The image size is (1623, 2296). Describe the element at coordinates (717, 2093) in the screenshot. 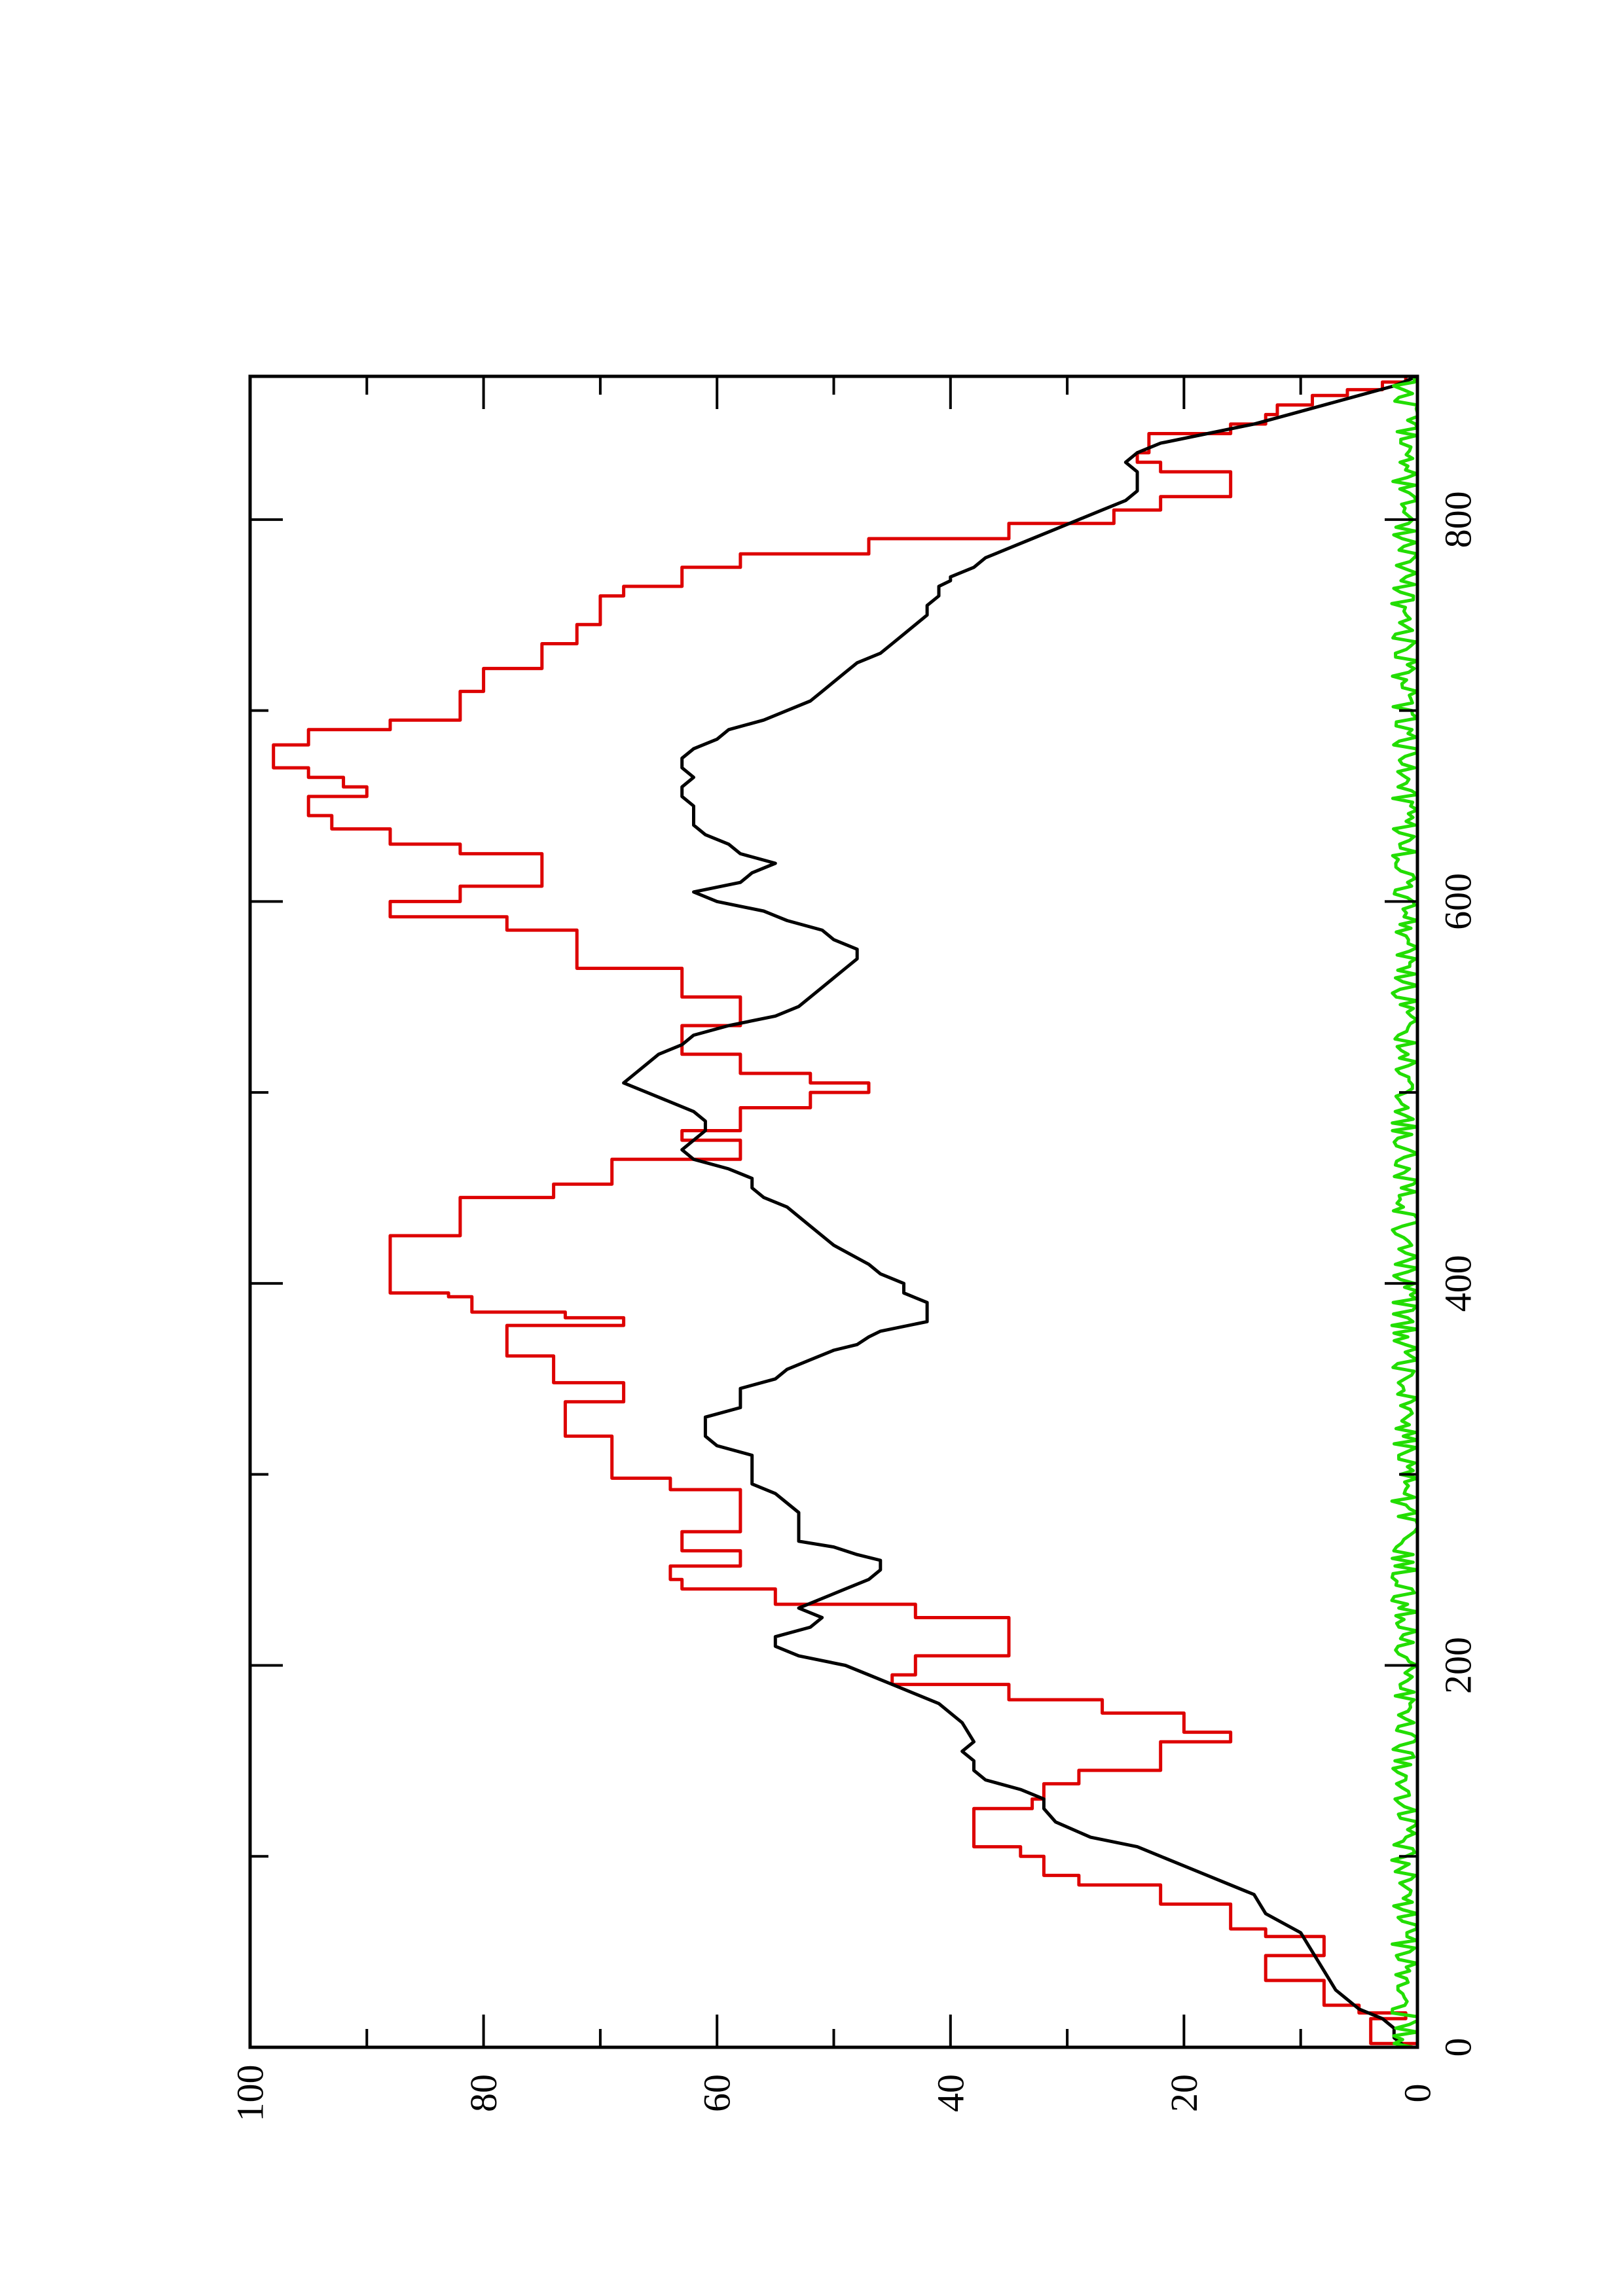

I see `y-tick-label: 60` at that location.